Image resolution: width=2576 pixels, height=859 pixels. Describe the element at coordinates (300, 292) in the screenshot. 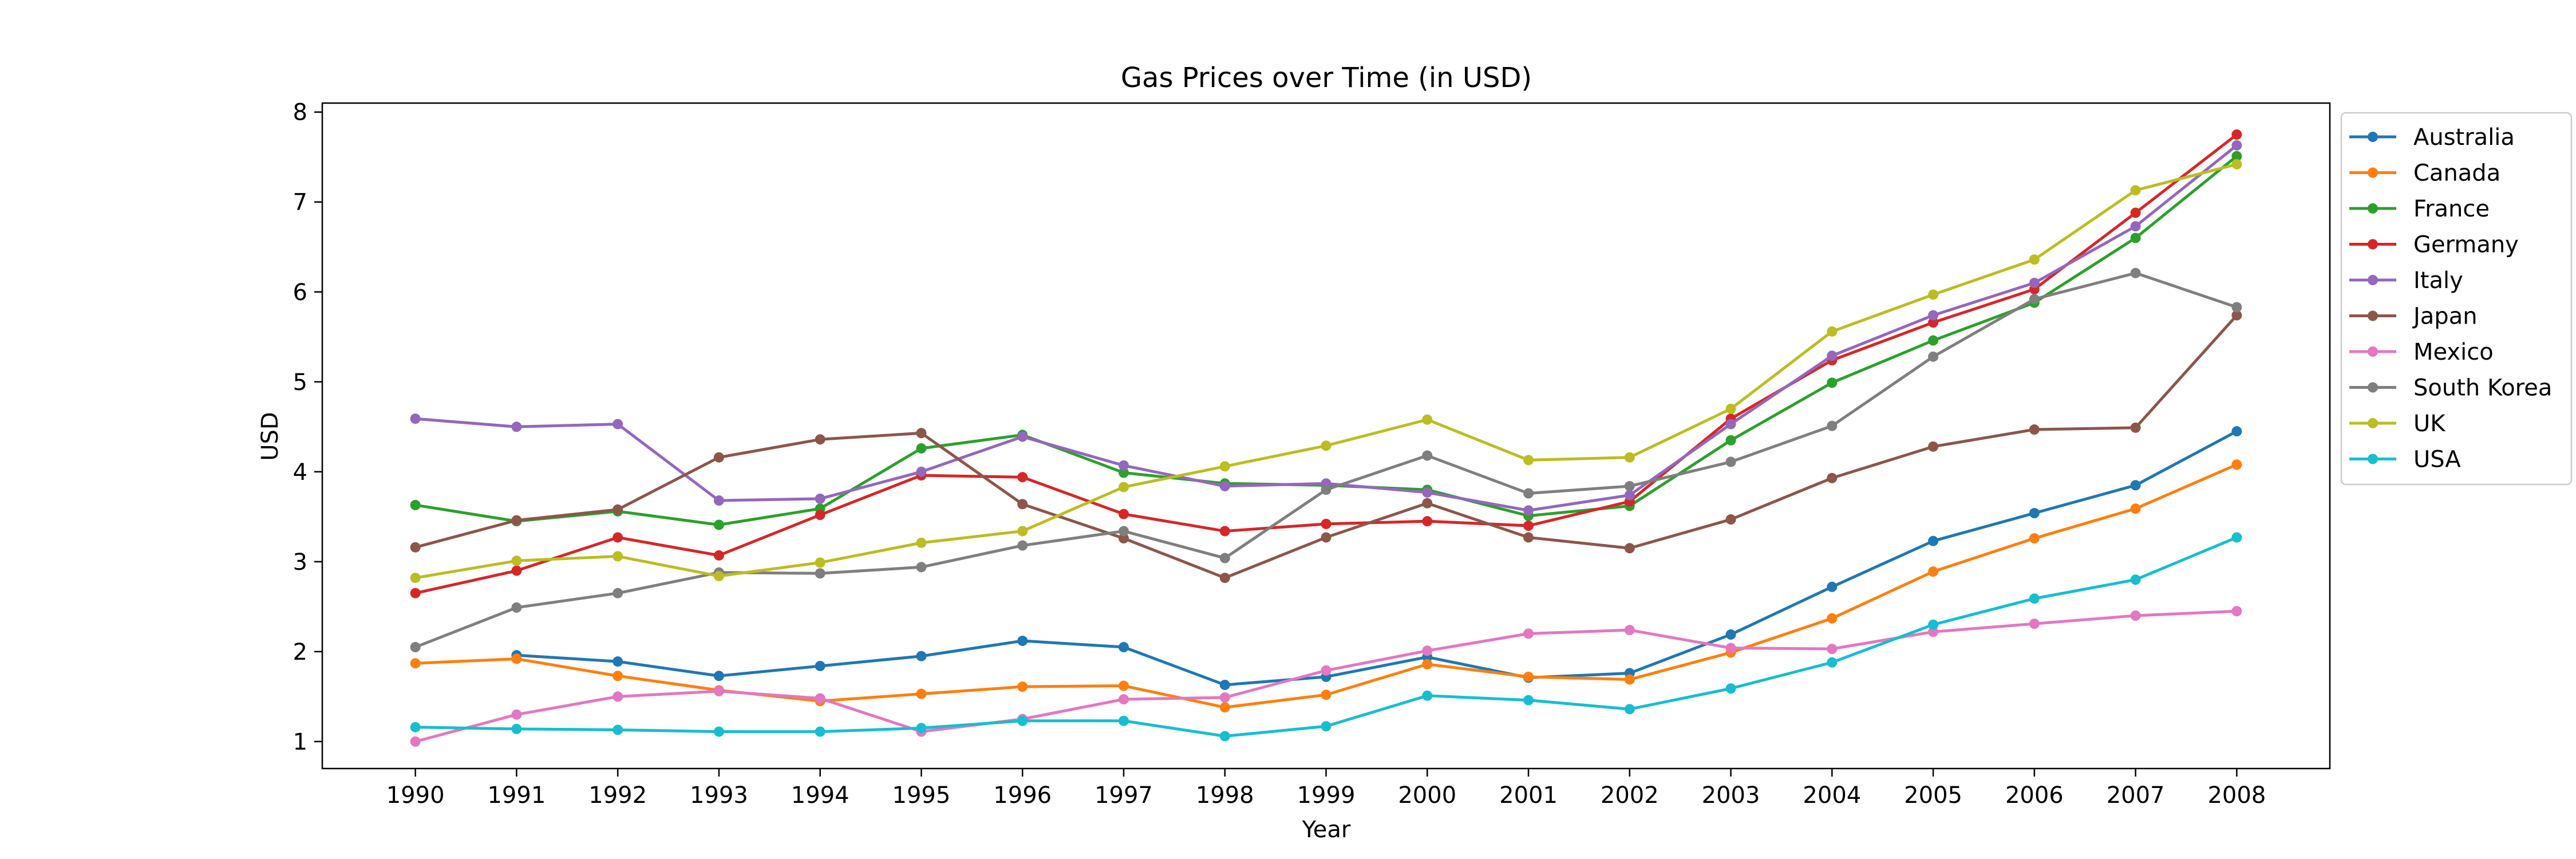

I see `y-tick-label: 6` at that location.